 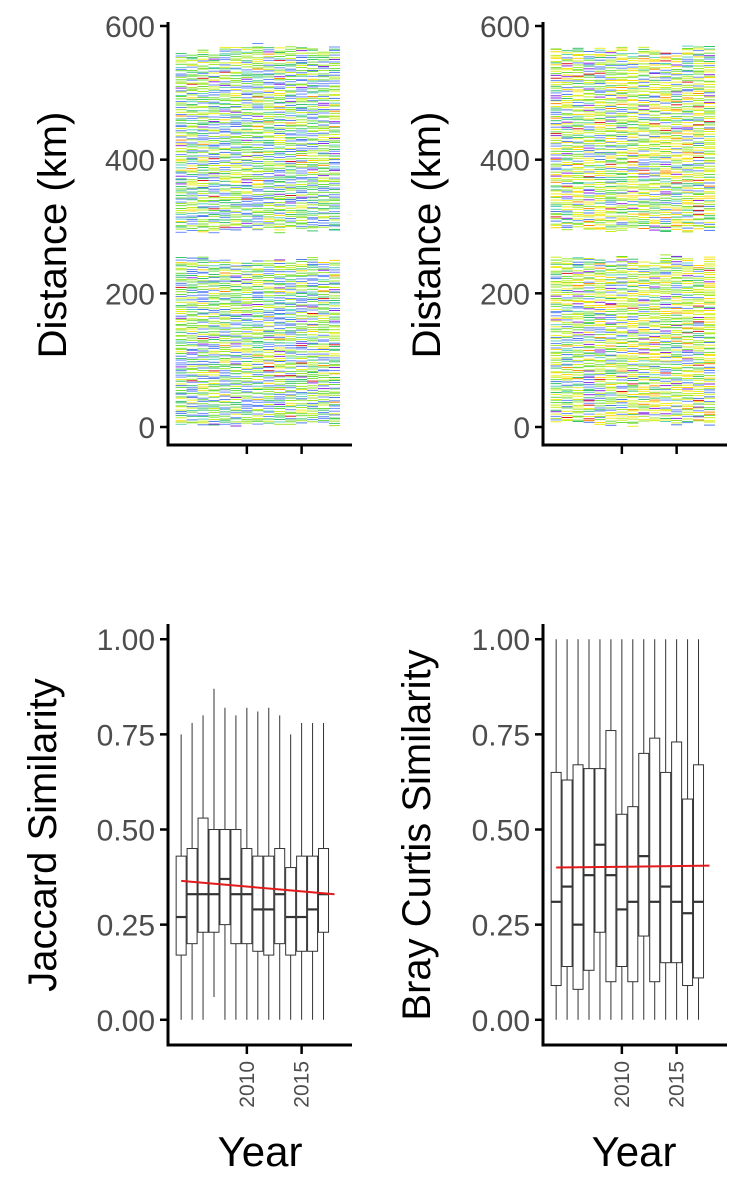 I want to click on y-tick-label: 0.25, so click(x=126, y=926).